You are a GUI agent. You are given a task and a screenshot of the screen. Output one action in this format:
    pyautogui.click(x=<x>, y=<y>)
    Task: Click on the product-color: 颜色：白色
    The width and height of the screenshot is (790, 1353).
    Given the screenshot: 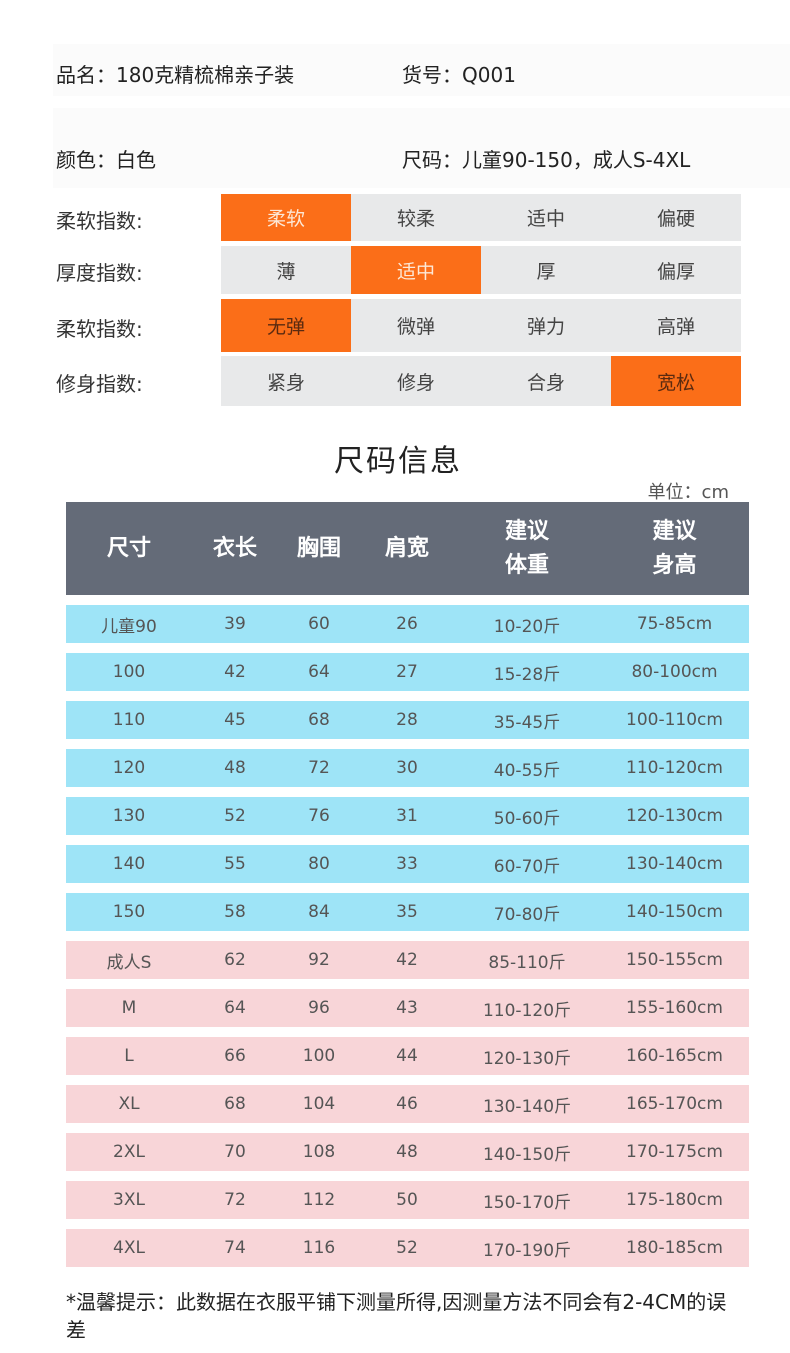 What is the action you would take?
    pyautogui.click(x=106, y=160)
    